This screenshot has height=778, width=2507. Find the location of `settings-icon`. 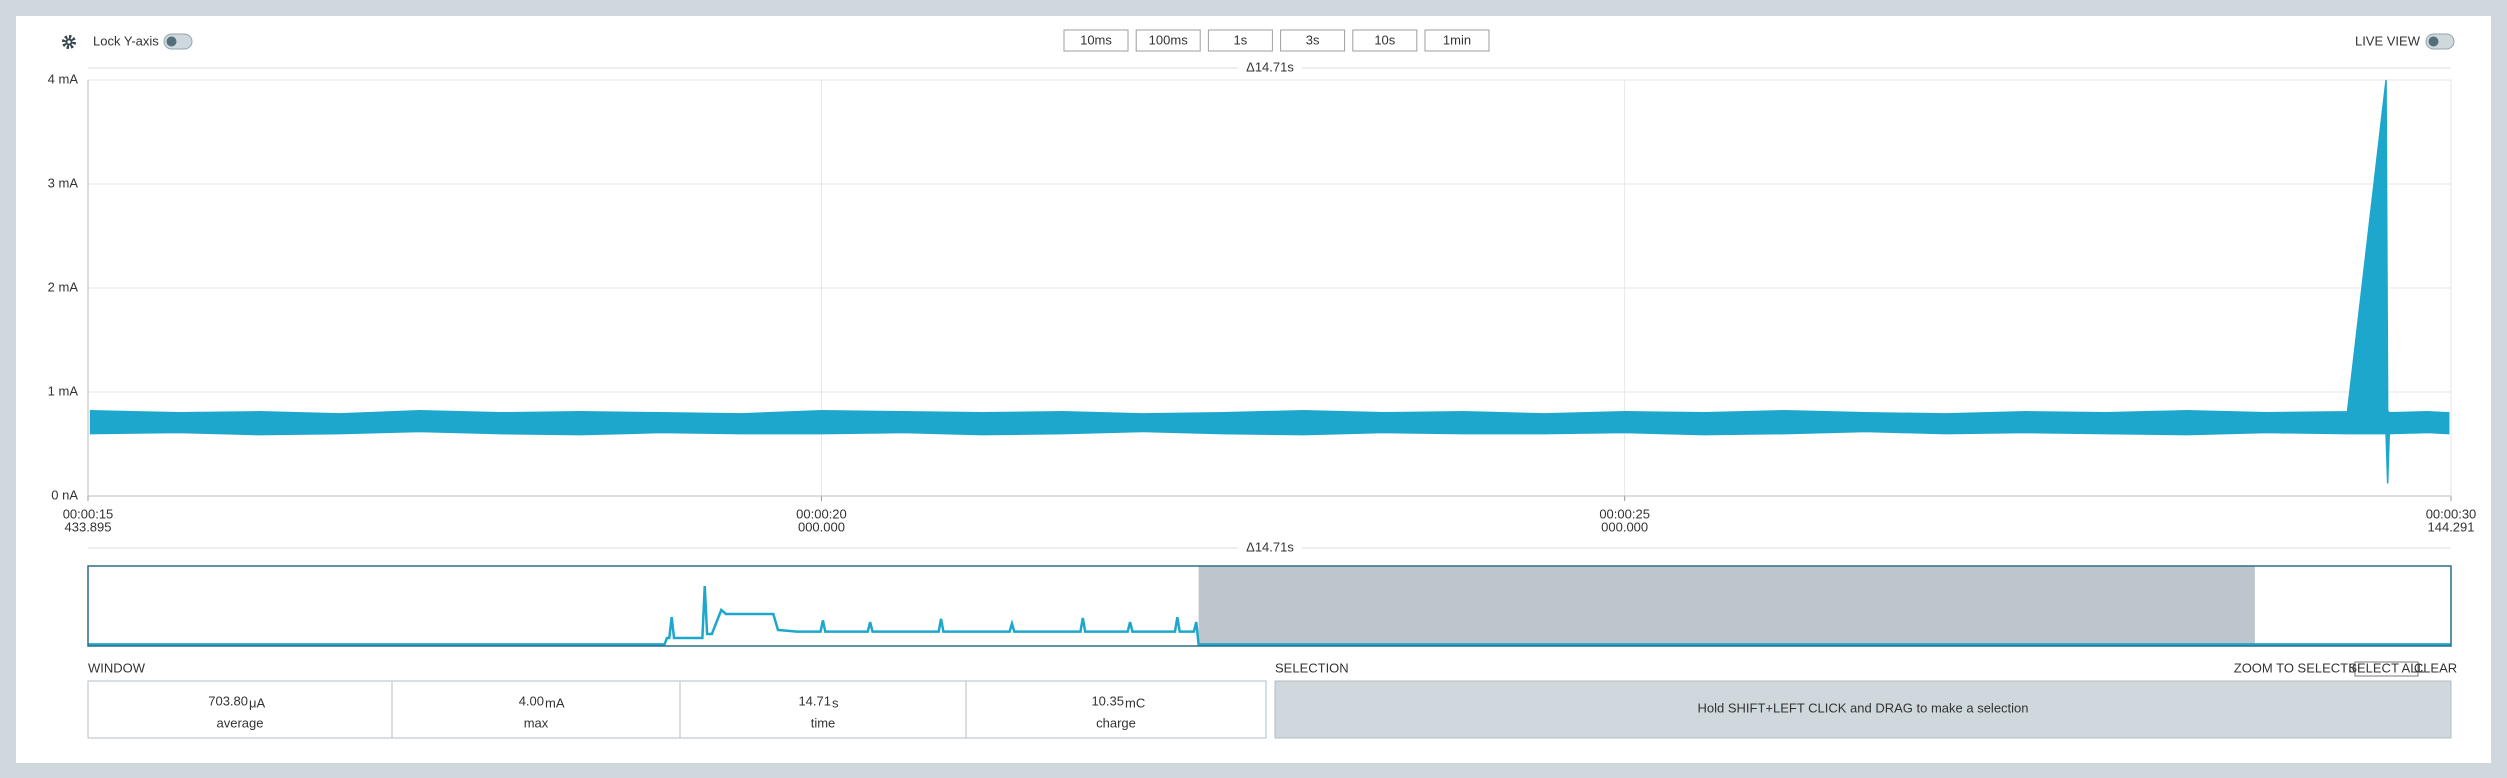

settings-icon is located at coordinates (69, 42).